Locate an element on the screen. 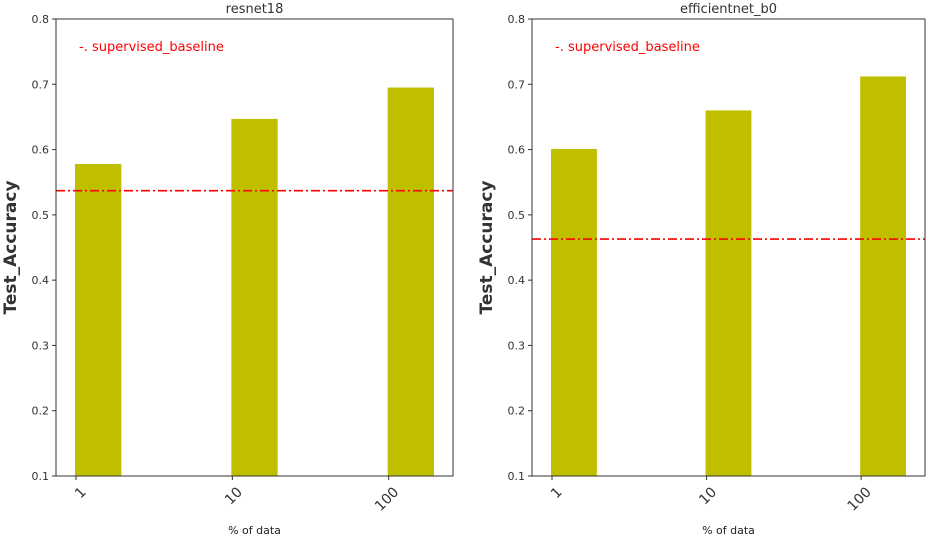 The height and width of the screenshot is (543, 930). chart-title: resnet18 is located at coordinates (255, 9).